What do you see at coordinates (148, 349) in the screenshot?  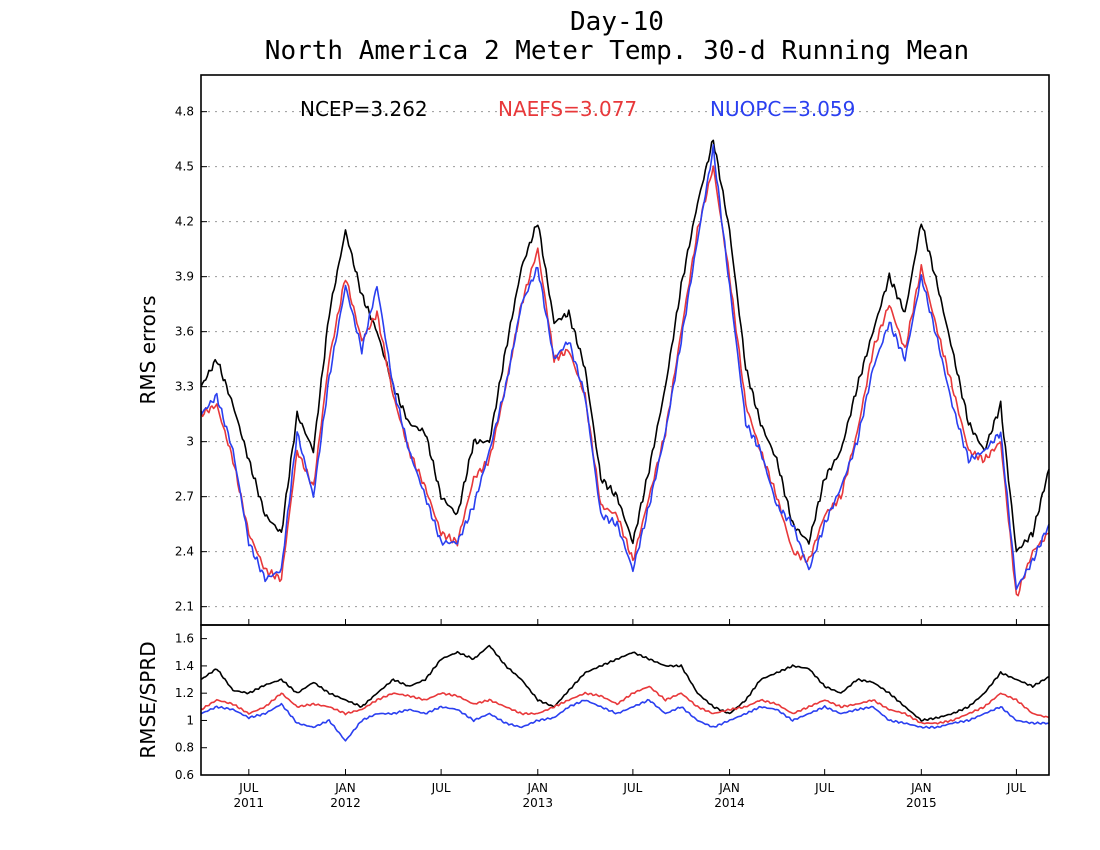 I see `top-panel-y-axis-label: RMS errors` at bounding box center [148, 349].